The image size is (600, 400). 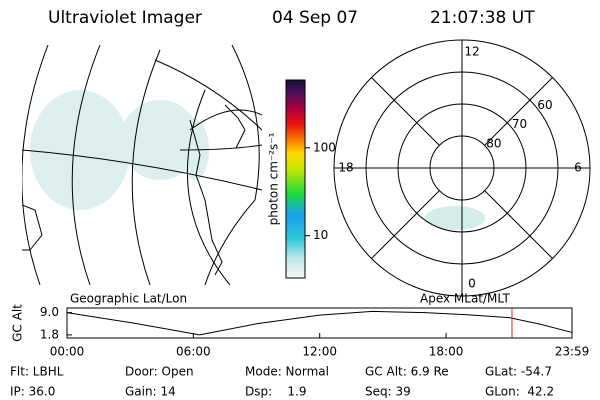 What do you see at coordinates (125, 18) in the screenshot?
I see `title: Ultraviolet Imager` at bounding box center [125, 18].